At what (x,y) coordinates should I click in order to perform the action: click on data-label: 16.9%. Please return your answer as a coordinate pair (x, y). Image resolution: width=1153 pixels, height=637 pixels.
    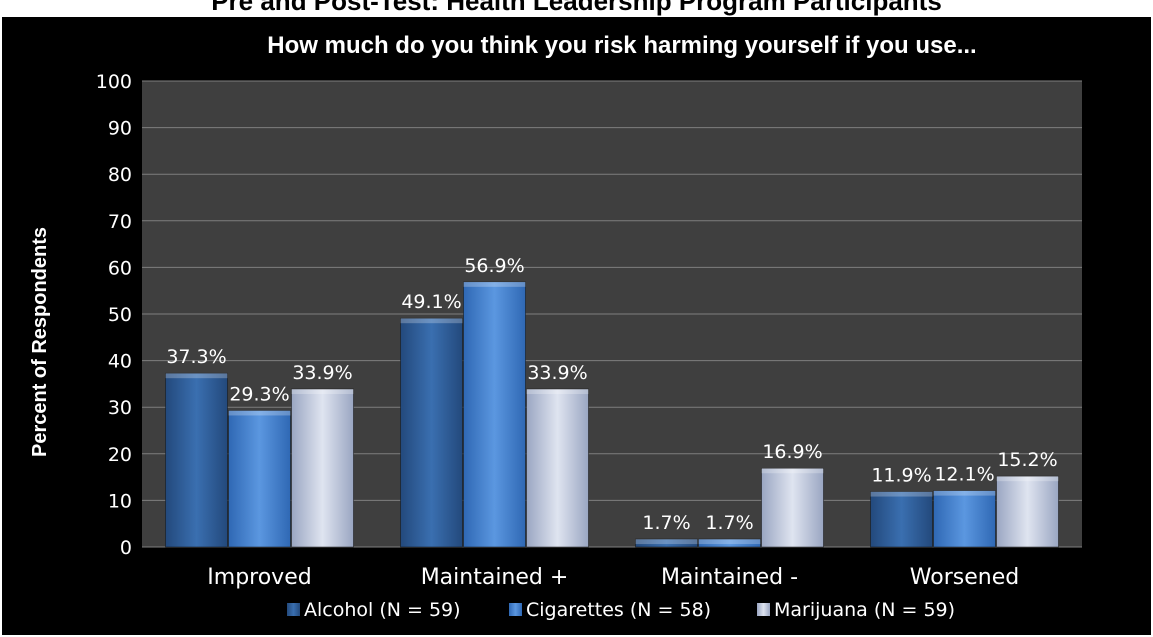
    Looking at the image, I should click on (792, 452).